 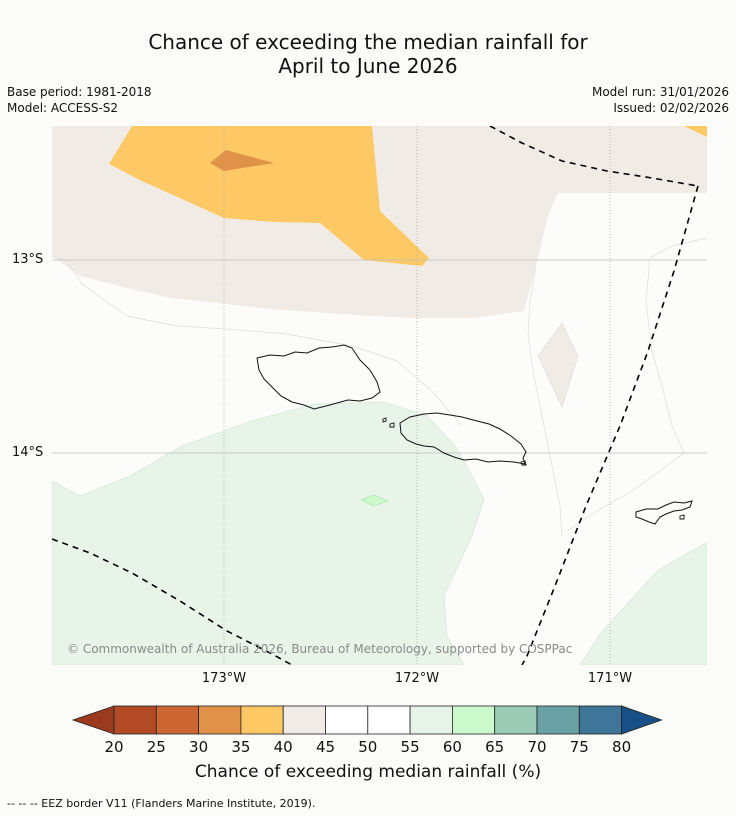 What do you see at coordinates (257, 341) in the screenshot?
I see `contour-line-west` at bounding box center [257, 341].